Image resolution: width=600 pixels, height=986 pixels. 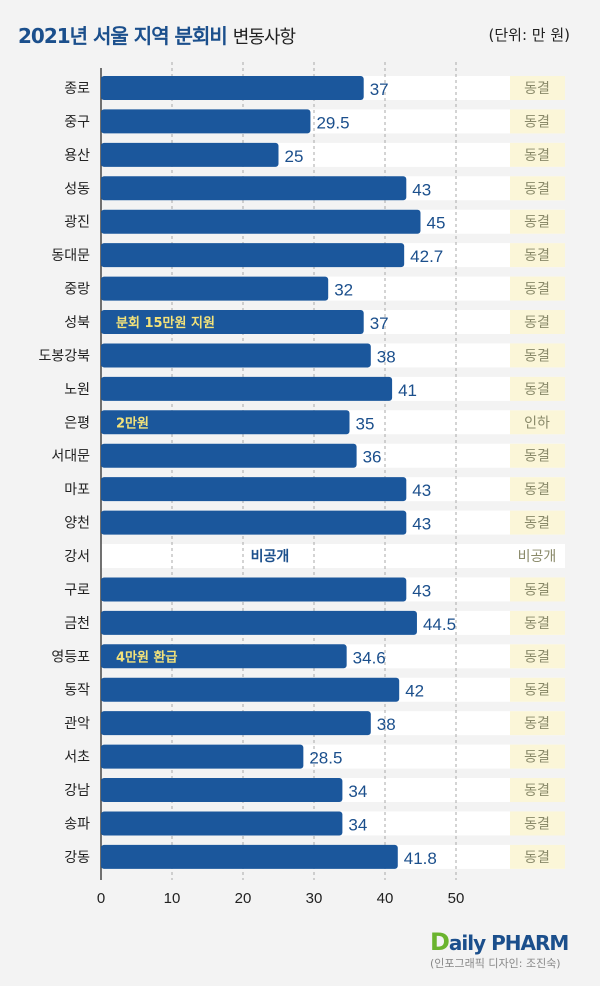 What do you see at coordinates (172, 898) in the screenshot?
I see `x-tick-label: 10` at bounding box center [172, 898].